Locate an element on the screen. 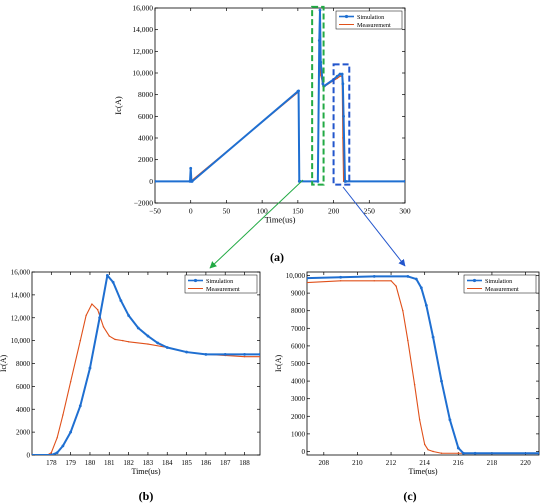  x-tick-label: −50 is located at coordinates (155, 211).